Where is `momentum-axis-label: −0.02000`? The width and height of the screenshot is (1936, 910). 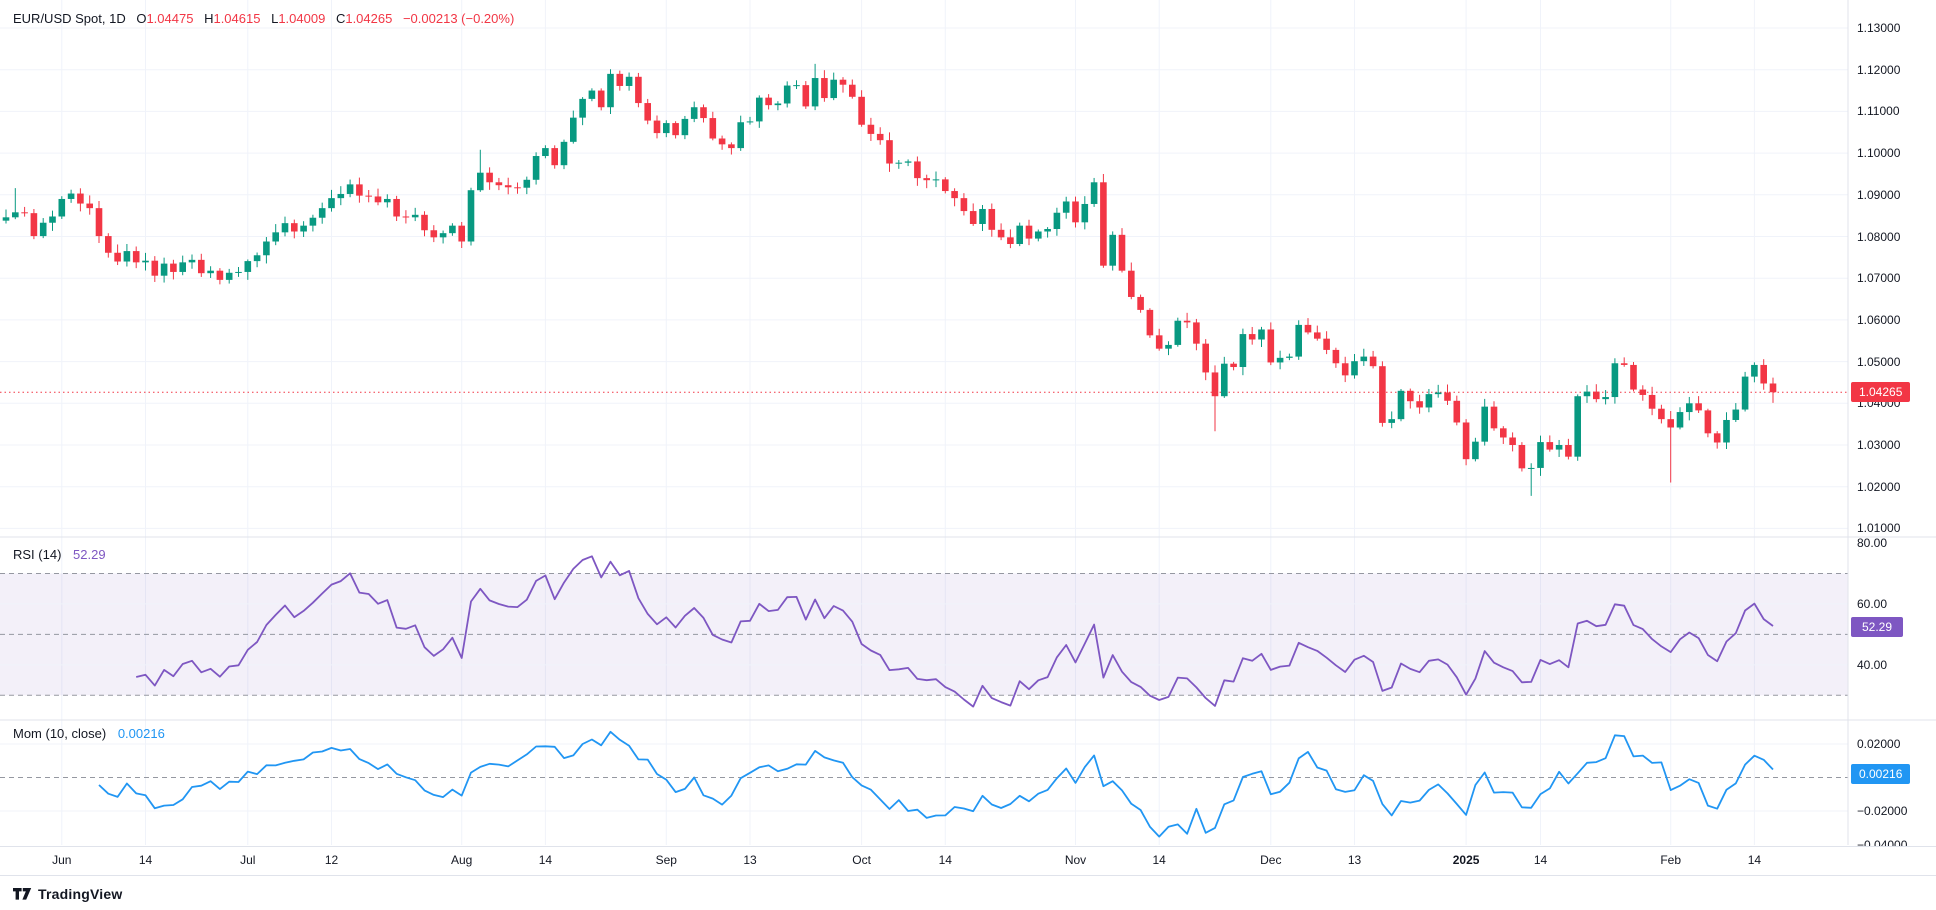
momentum-axis-label: −0.02000 is located at coordinates (1882, 811).